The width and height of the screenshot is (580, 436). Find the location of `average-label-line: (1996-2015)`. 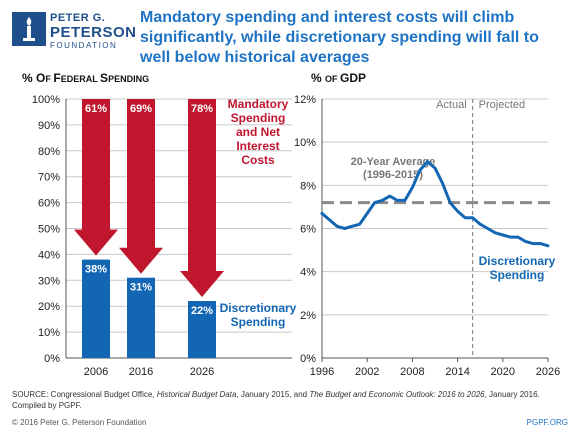

average-label-line: (1996-2015) is located at coordinates (393, 175).